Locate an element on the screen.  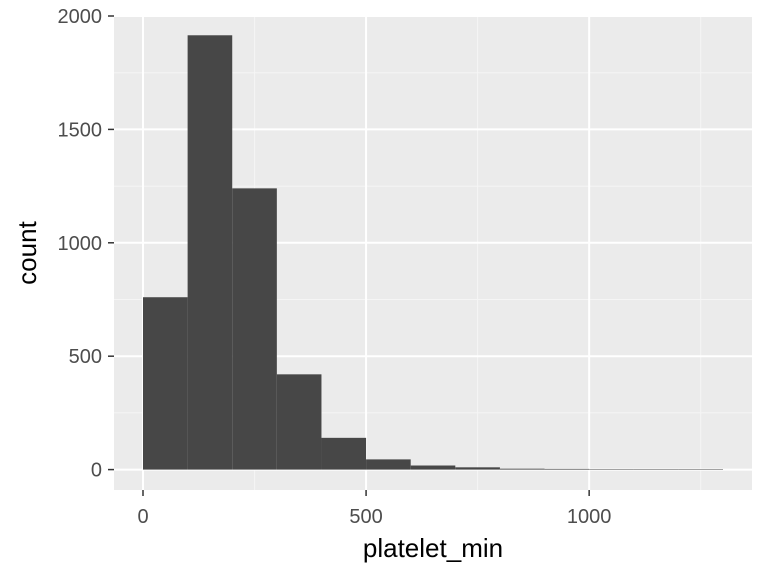
x-tick-label: 0 is located at coordinates (142, 517).